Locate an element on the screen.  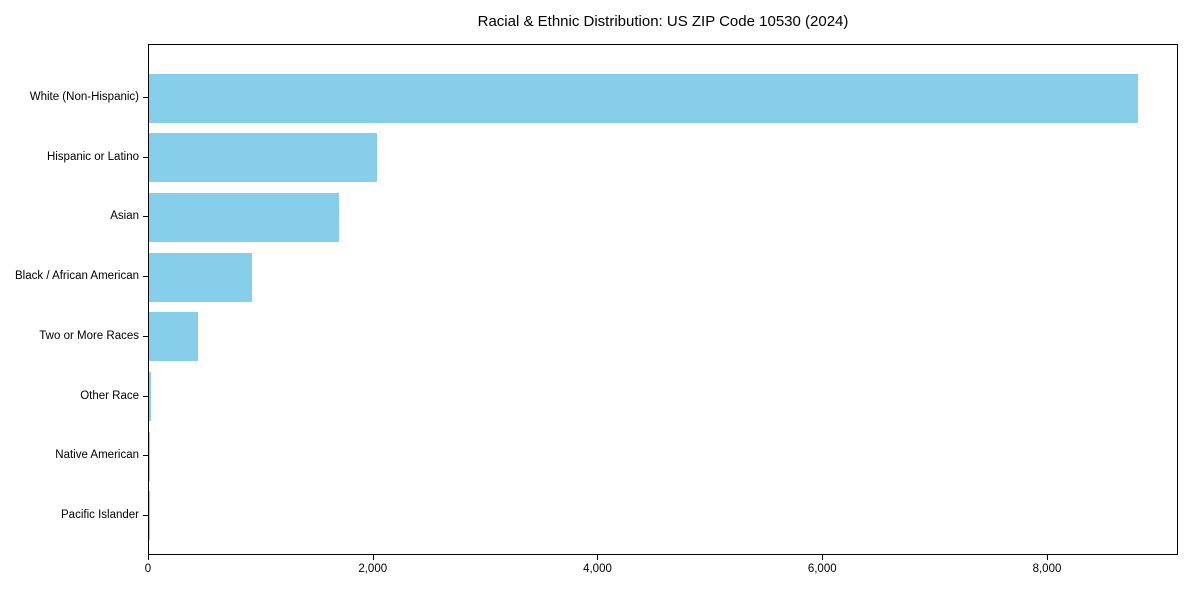
y-tick-label: Hispanic or Latino is located at coordinates (92, 156).